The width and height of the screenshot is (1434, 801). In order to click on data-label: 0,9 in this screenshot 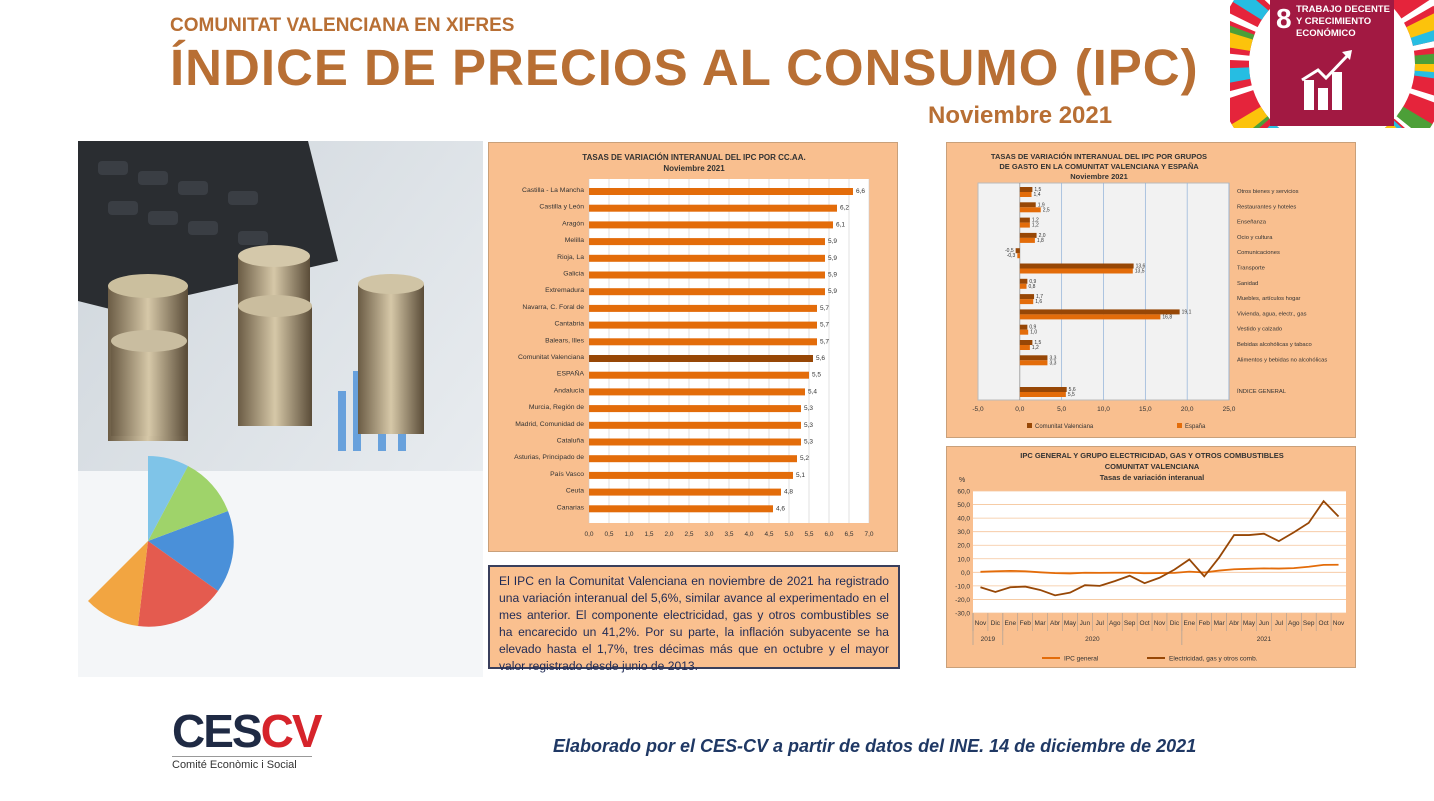, I will do `click(1032, 328)`.